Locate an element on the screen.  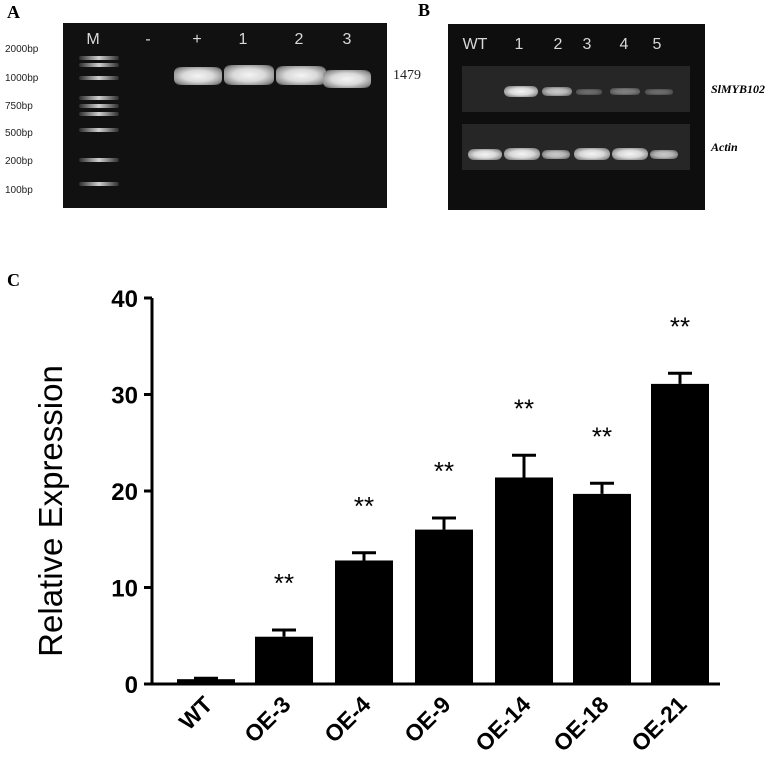
gel-a-lane-label-3: 3 is located at coordinates (347, 39).